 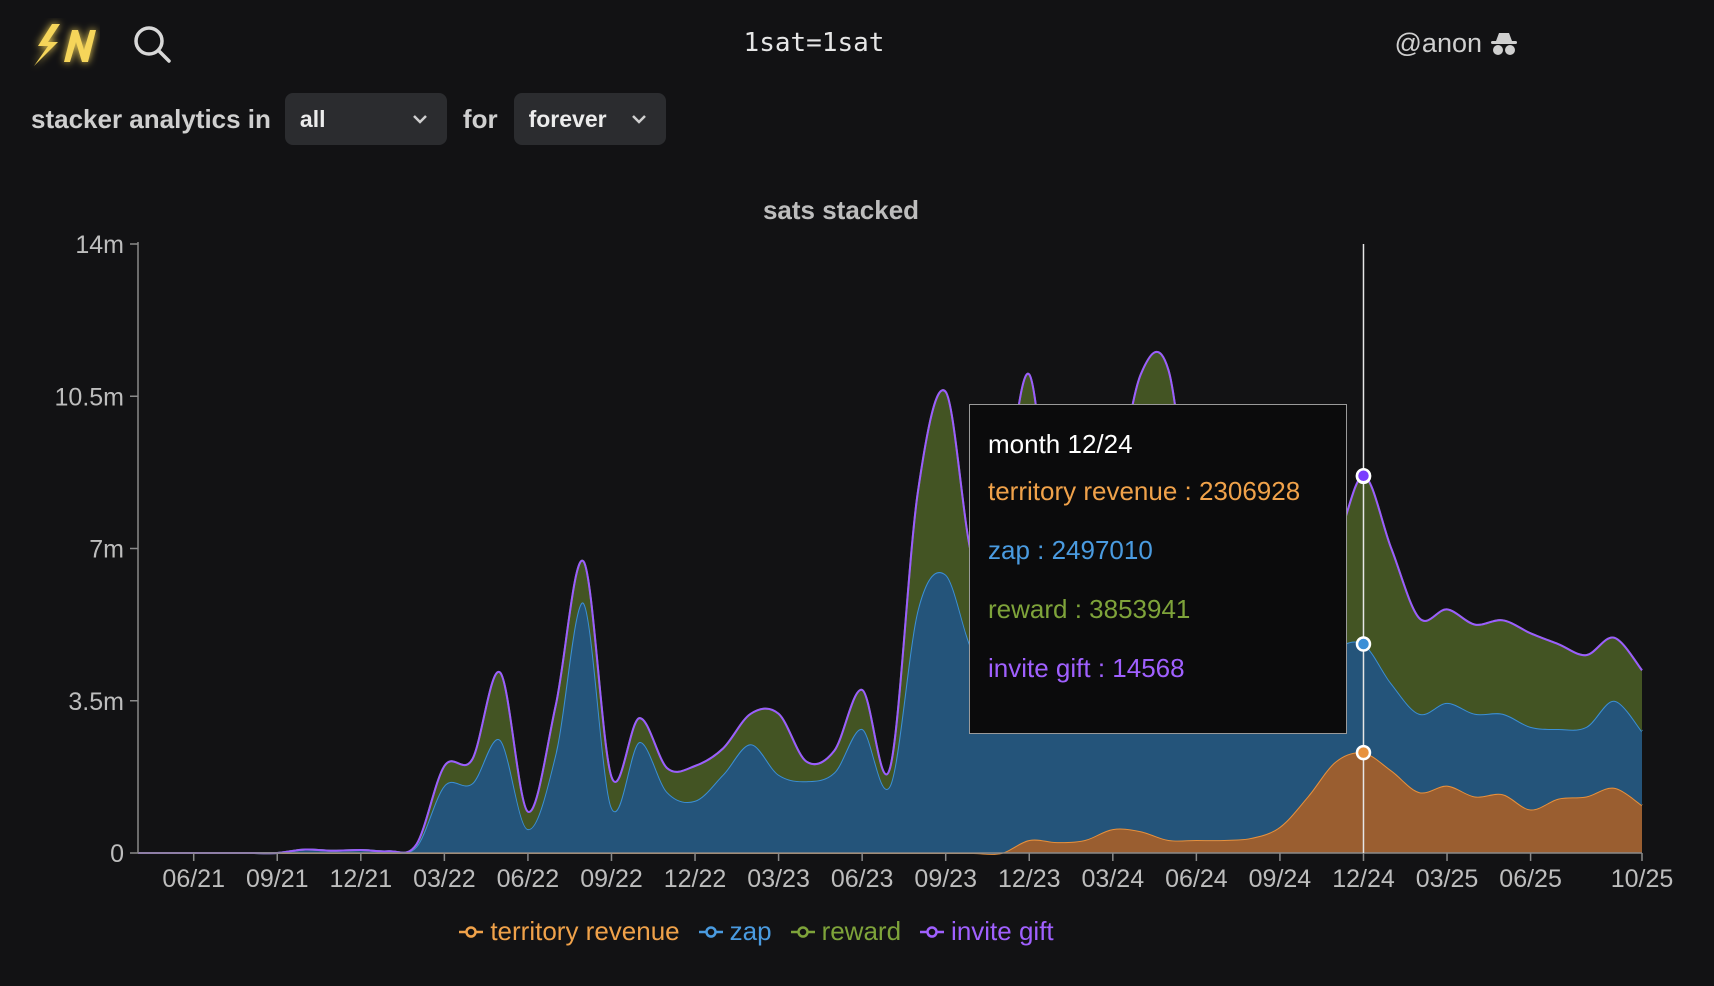 I want to click on hover-point-zap, so click(x=1363, y=644).